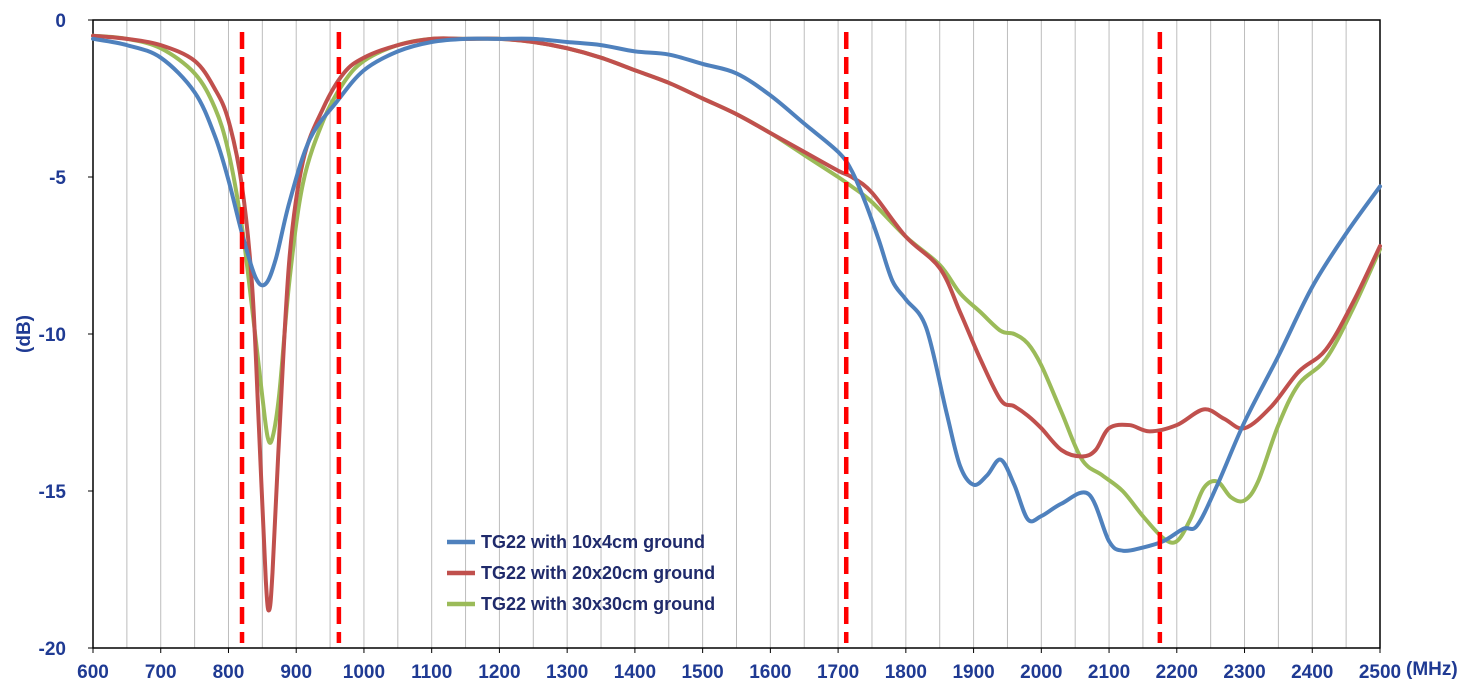 Image resolution: width=1477 pixels, height=691 pixels. What do you see at coordinates (1380, 672) in the screenshot?
I see `x-tick-label: 2500` at bounding box center [1380, 672].